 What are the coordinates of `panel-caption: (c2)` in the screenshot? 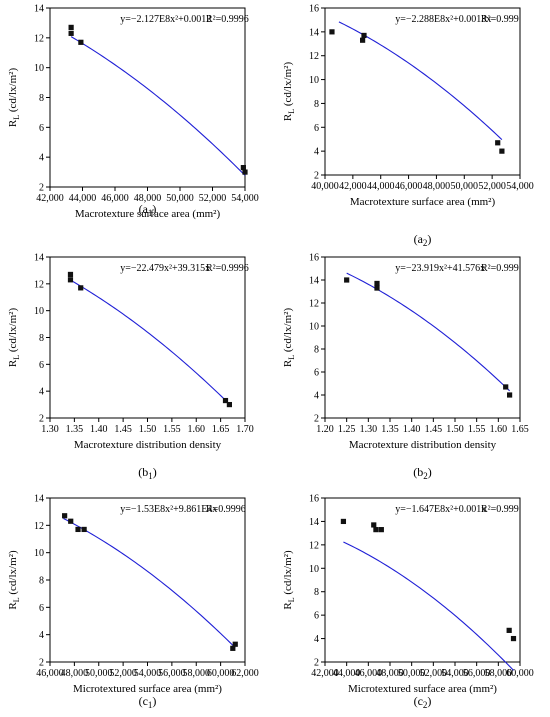 It's located at (423, 702).